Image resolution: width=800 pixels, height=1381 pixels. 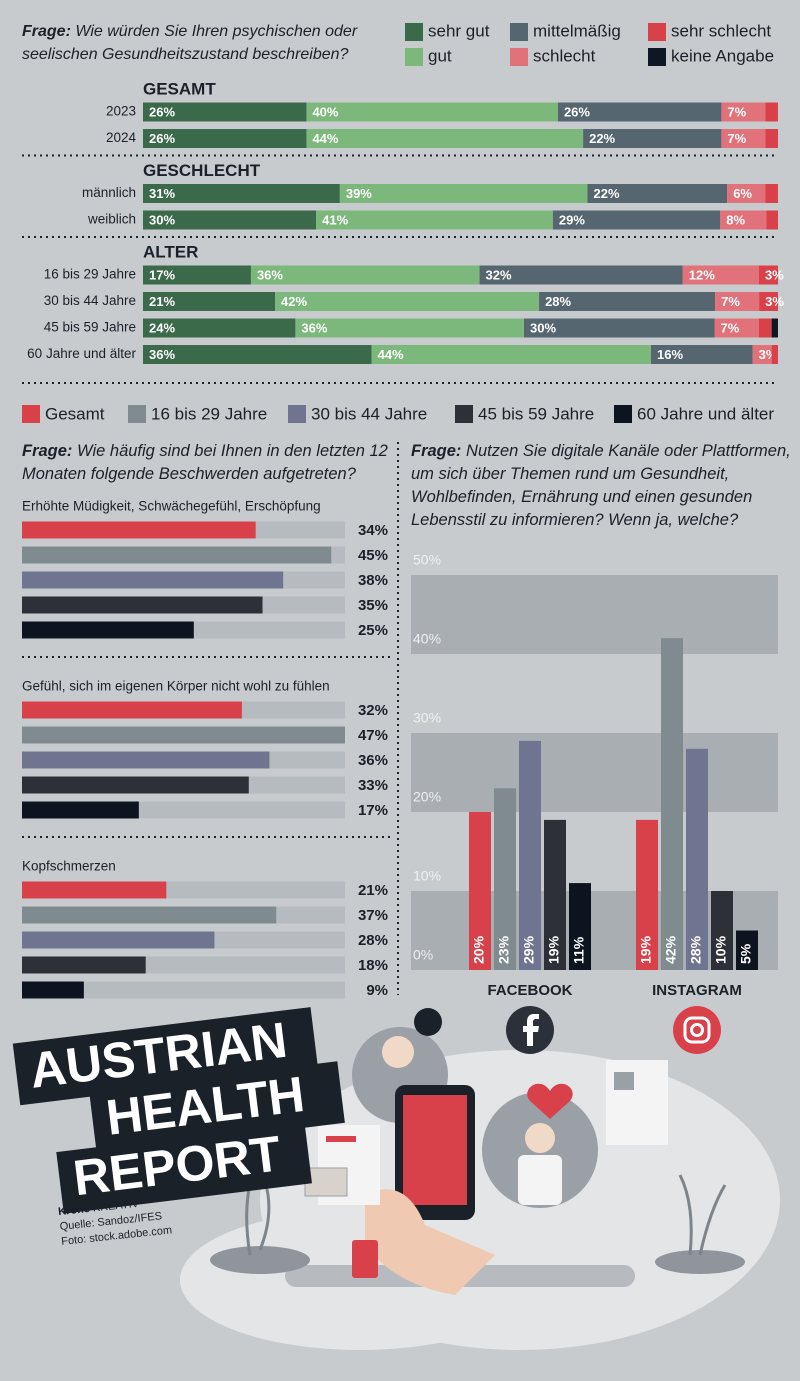 I want to click on value-label: 16%, so click(x=670, y=354).